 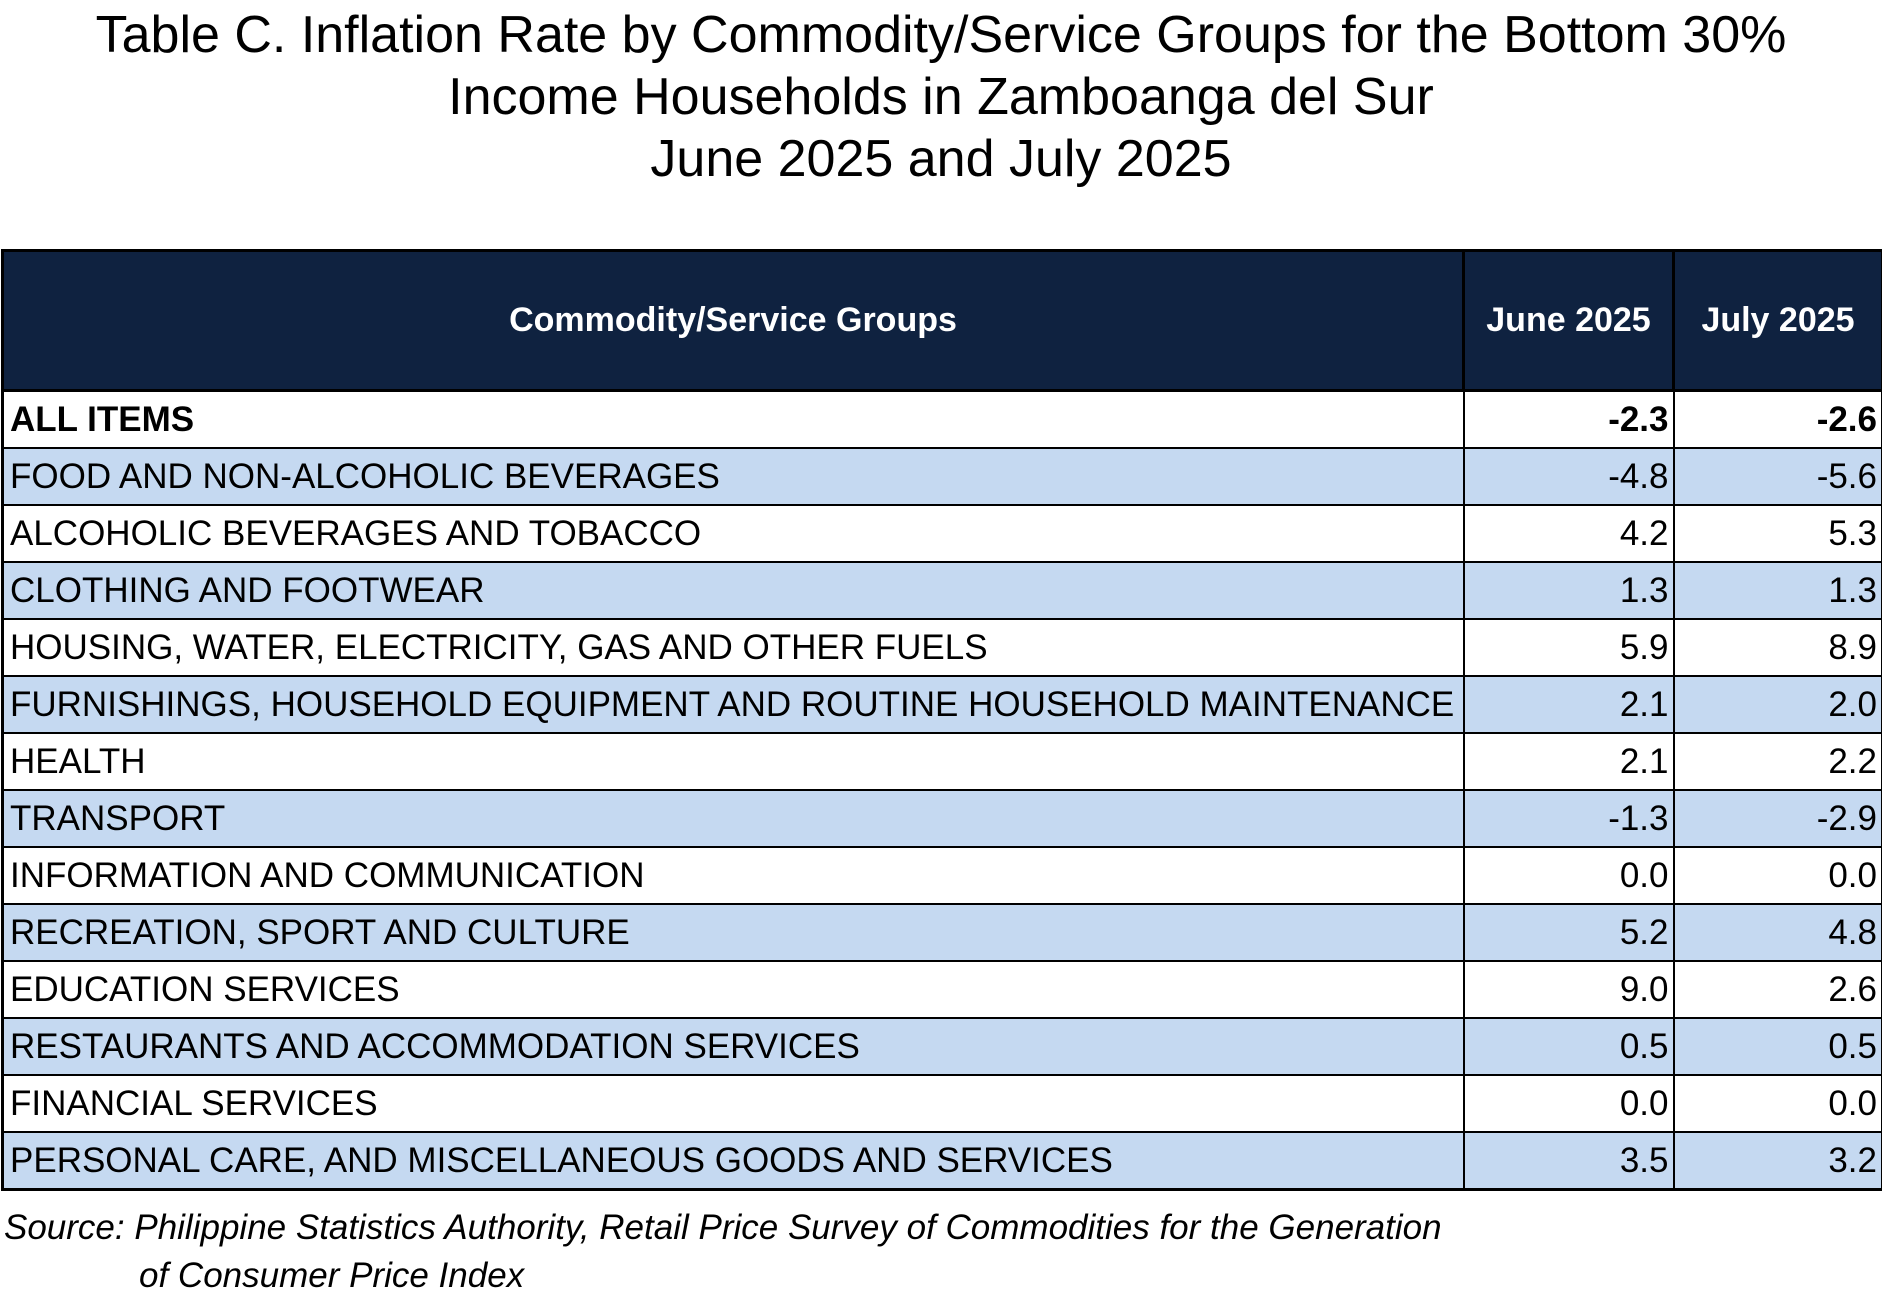 What do you see at coordinates (1778, 932) in the screenshot?
I see `row-july-value: 4.8` at bounding box center [1778, 932].